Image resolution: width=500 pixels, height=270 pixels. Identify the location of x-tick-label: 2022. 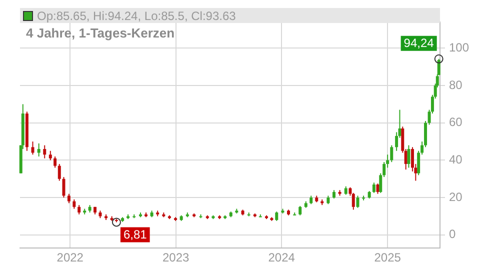
(70, 257).